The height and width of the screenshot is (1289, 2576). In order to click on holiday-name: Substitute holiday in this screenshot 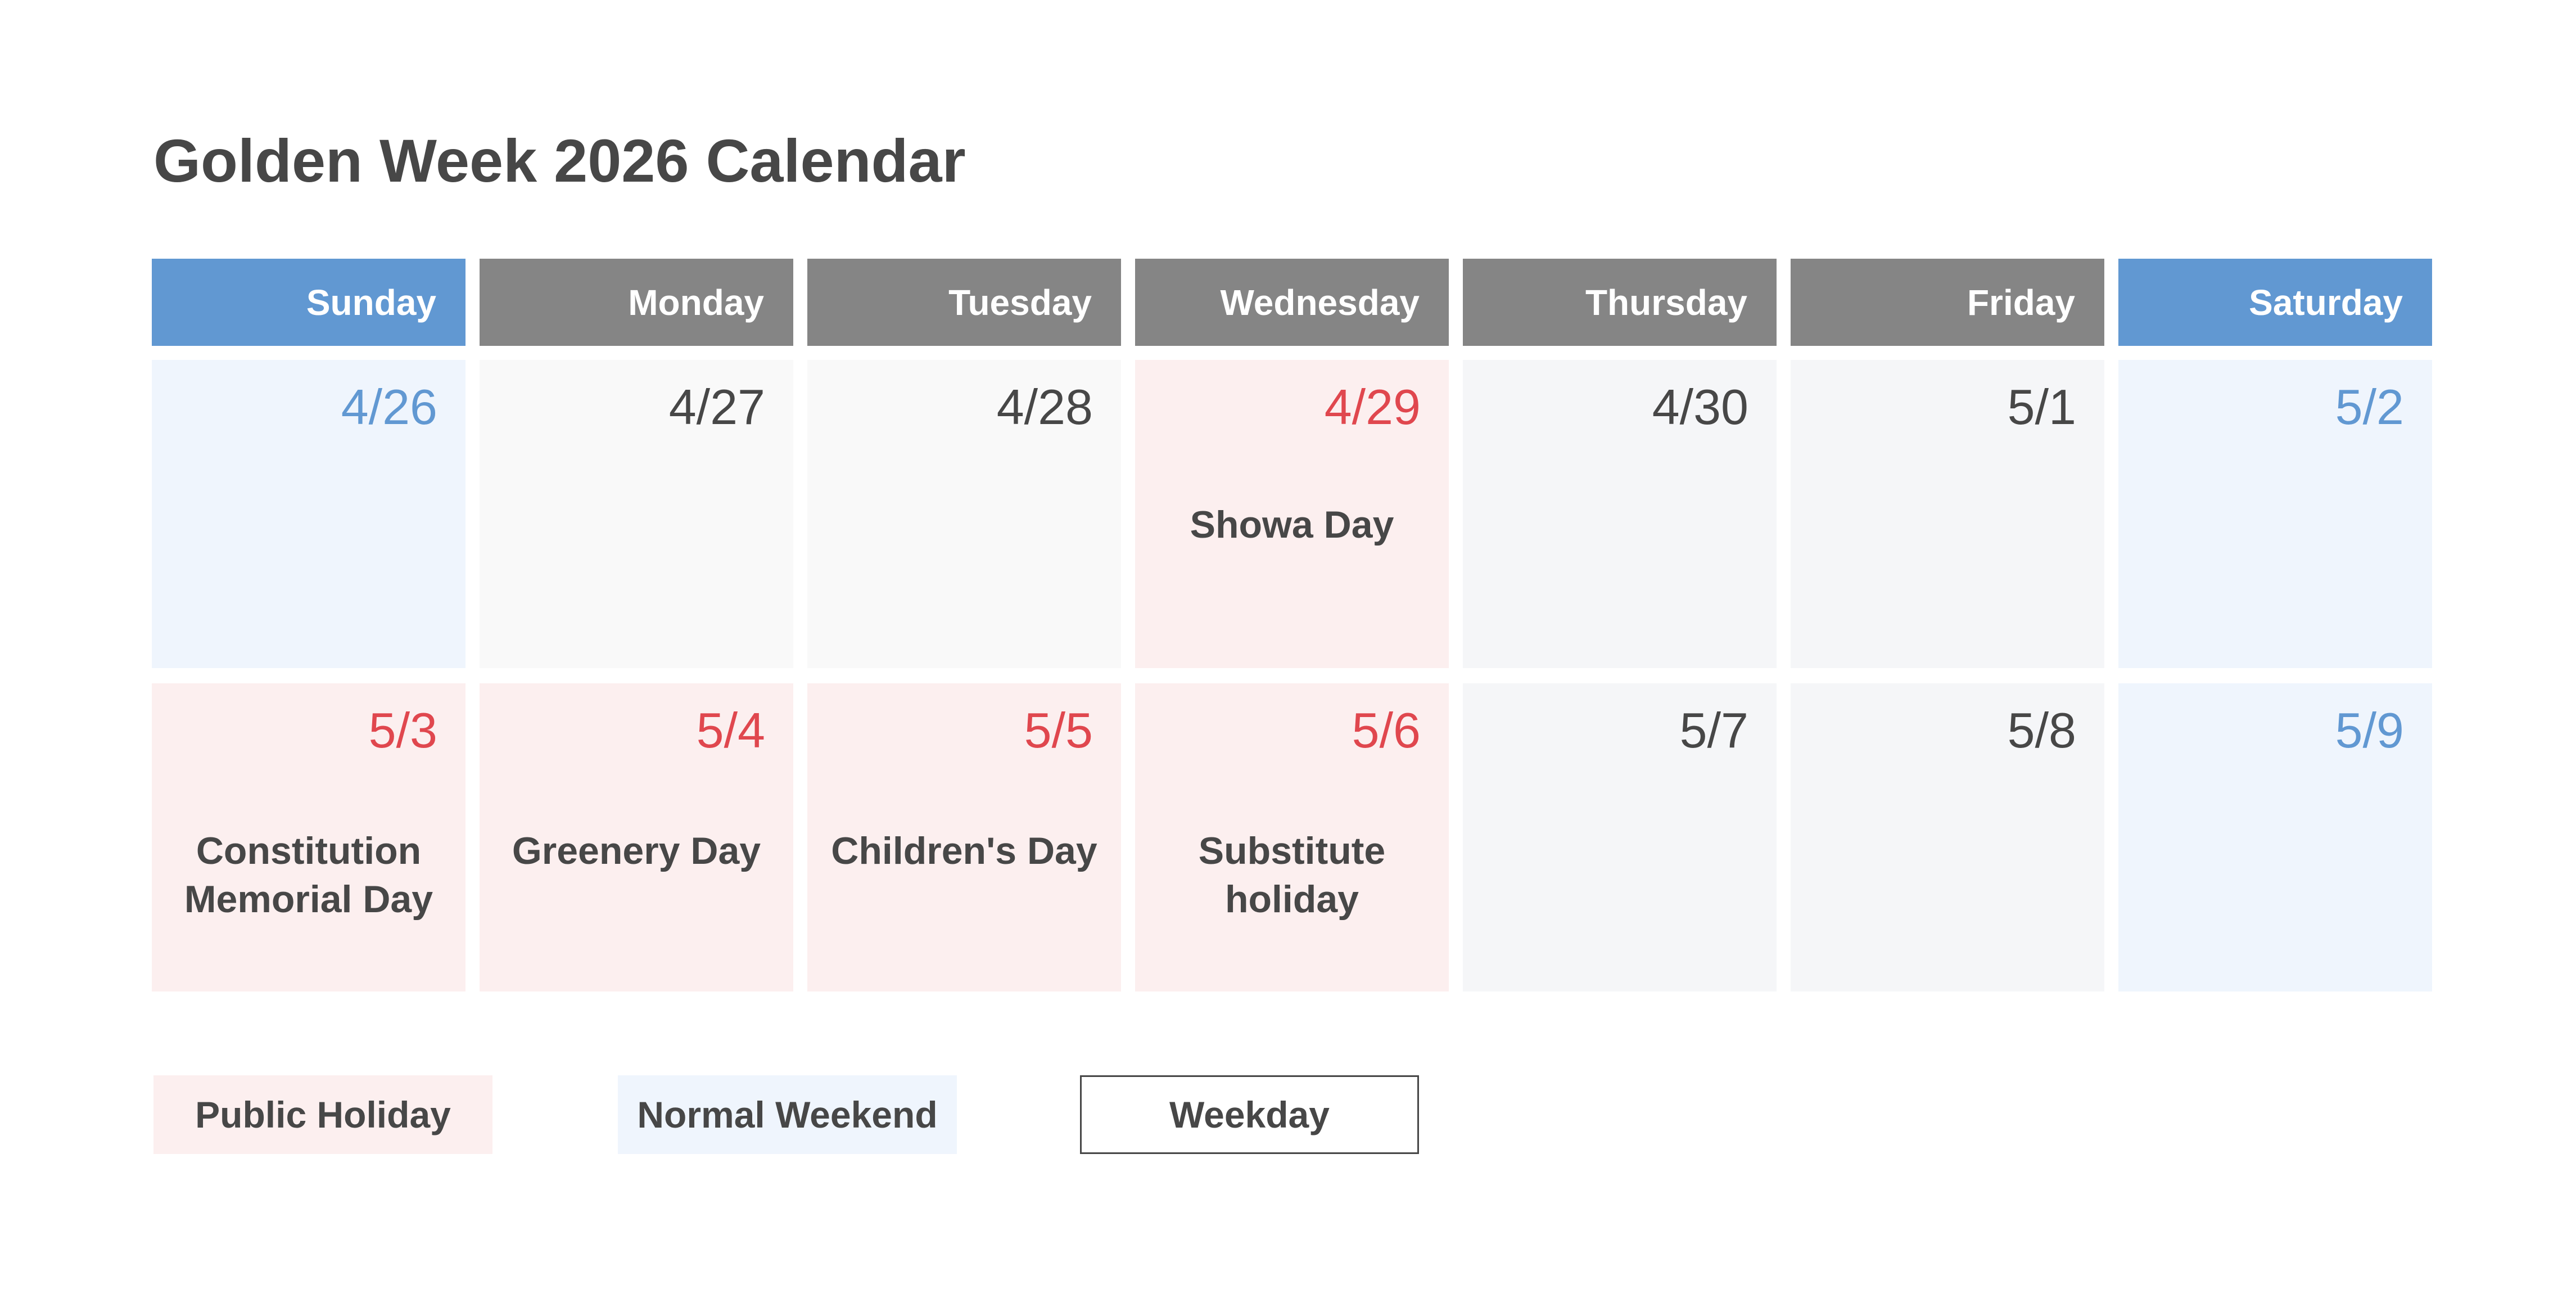, I will do `click(1292, 875)`.